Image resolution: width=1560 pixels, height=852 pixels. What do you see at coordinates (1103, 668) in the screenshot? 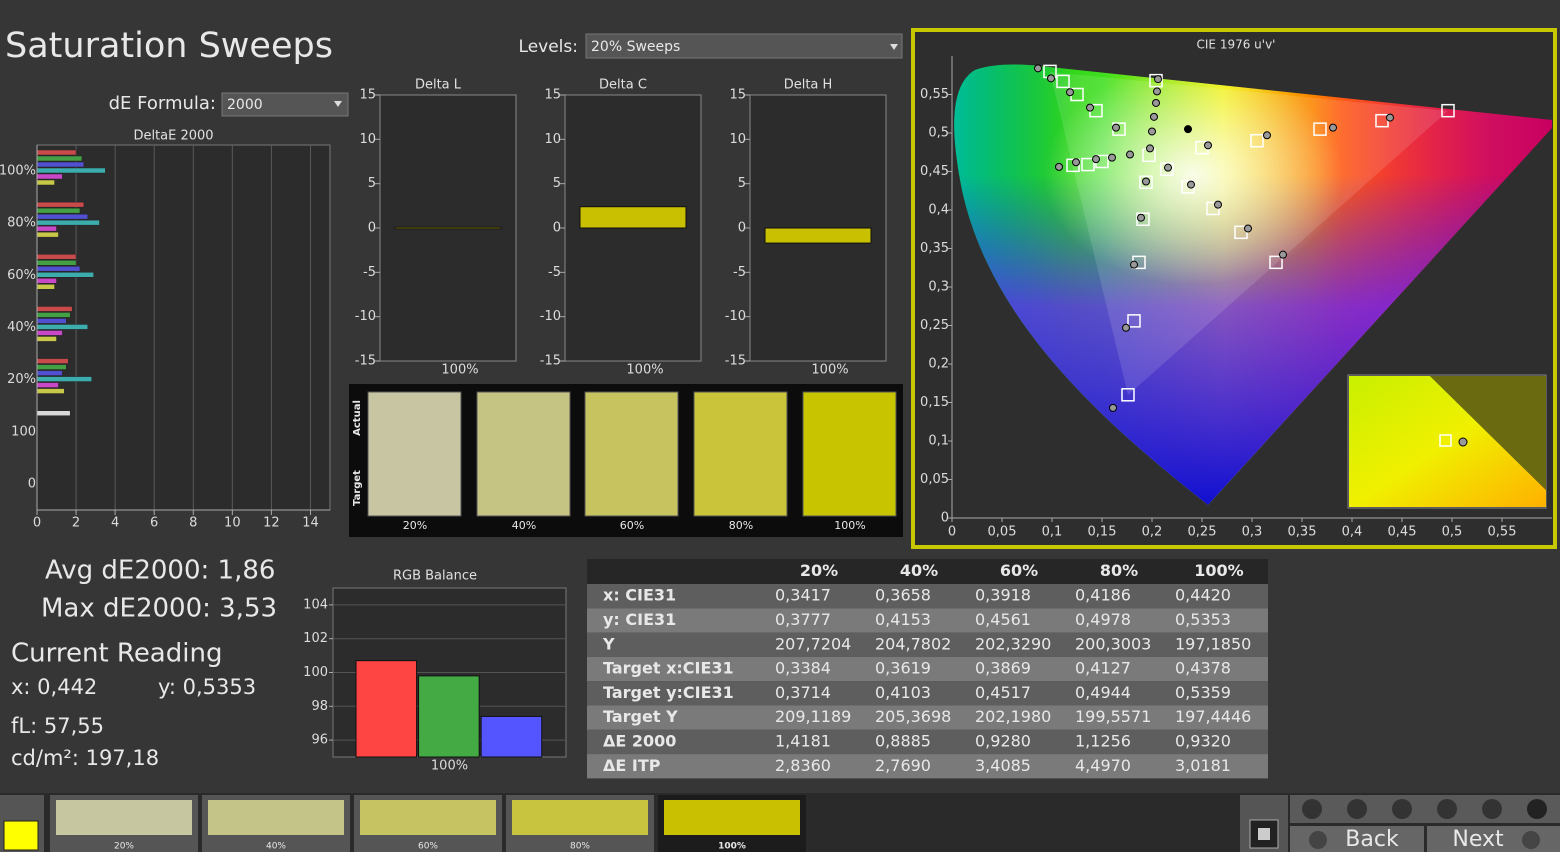
I see `table-cell: 0,4127` at bounding box center [1103, 668].